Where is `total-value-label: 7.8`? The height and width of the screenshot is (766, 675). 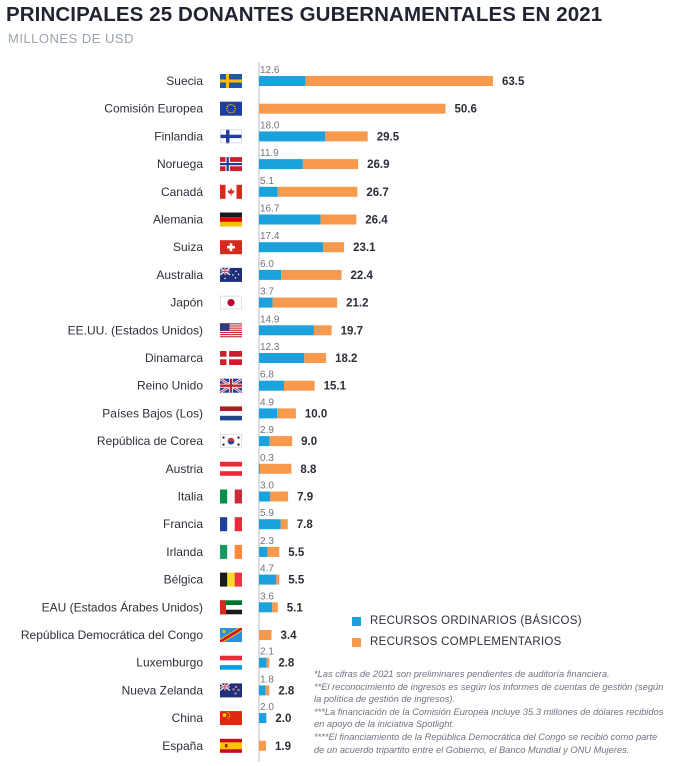
total-value-label: 7.8 is located at coordinates (305, 525).